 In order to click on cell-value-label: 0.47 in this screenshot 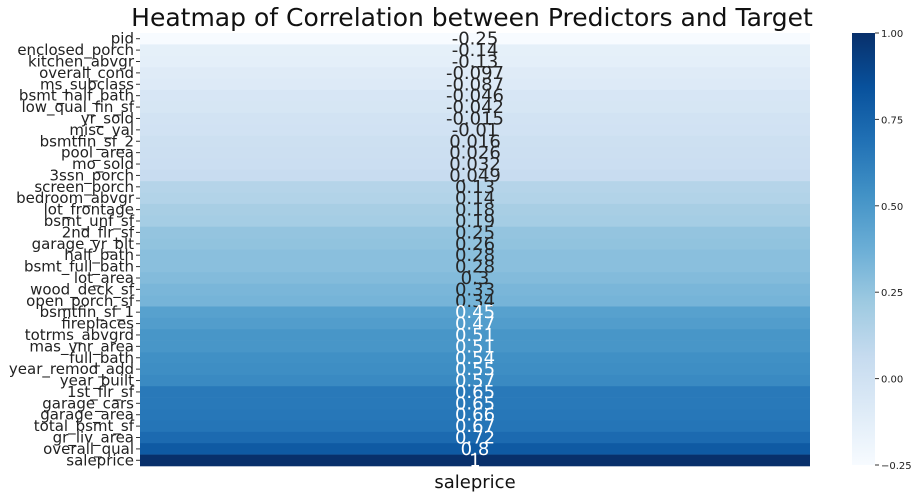, I will do `click(475, 324)`.